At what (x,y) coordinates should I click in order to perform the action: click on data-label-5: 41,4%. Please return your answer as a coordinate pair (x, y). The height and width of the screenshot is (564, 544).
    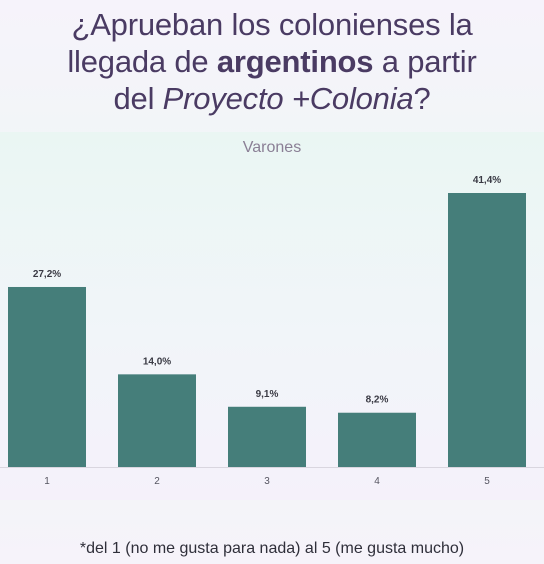
    Looking at the image, I should click on (487, 180).